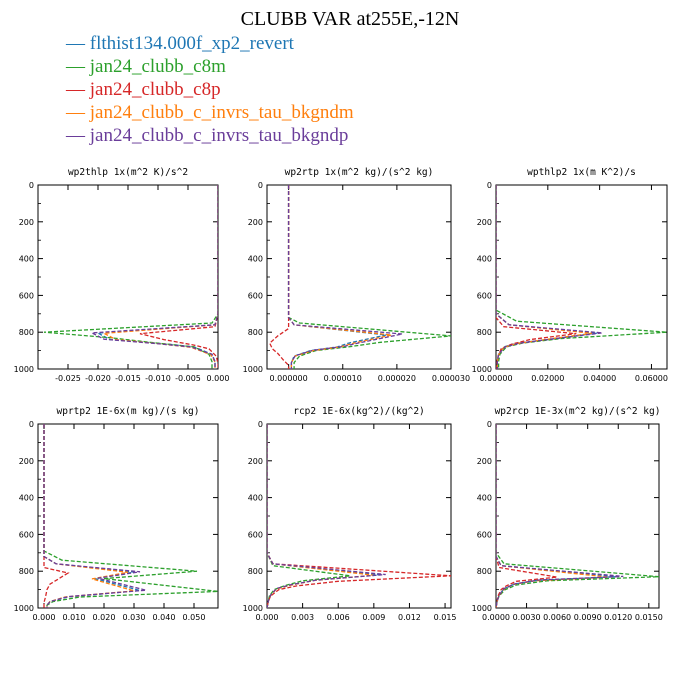 The height and width of the screenshot is (700, 700). I want to click on x-tick-label: -0.010, so click(158, 378).